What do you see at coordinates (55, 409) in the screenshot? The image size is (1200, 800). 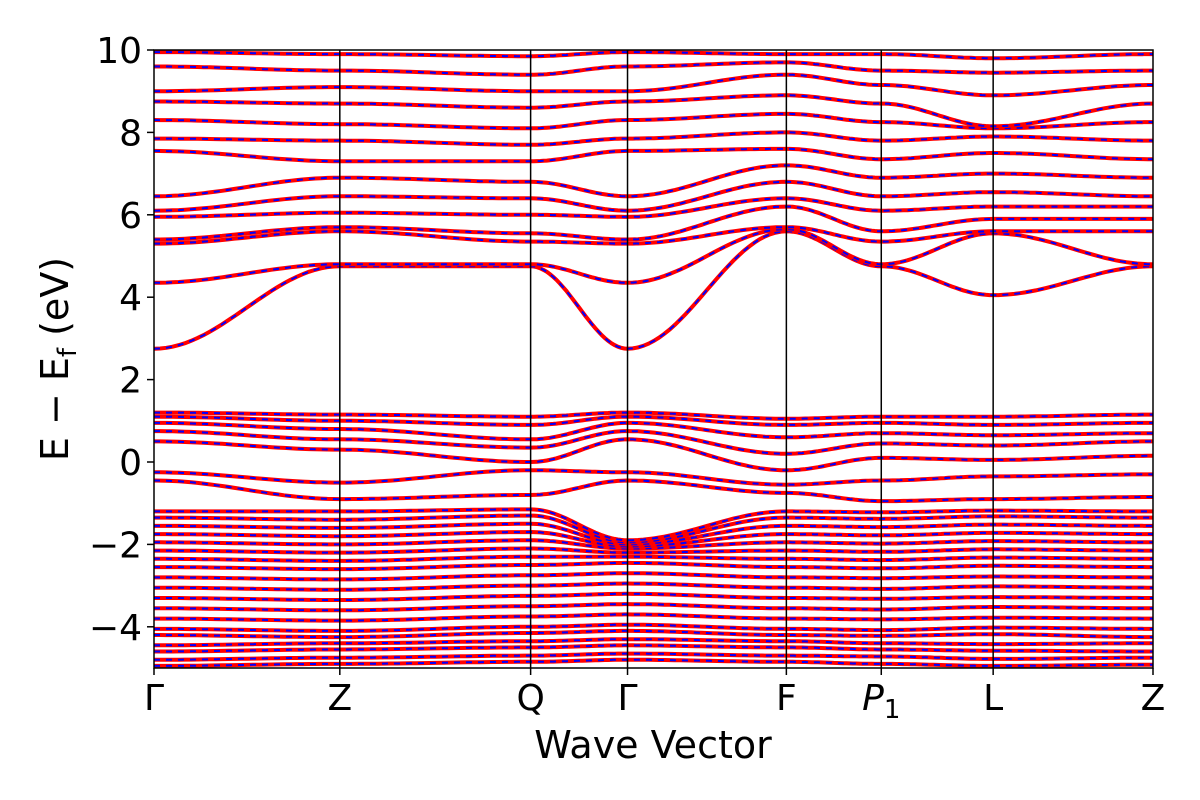 I see `y-axis-label-main: E − E` at bounding box center [55, 409].